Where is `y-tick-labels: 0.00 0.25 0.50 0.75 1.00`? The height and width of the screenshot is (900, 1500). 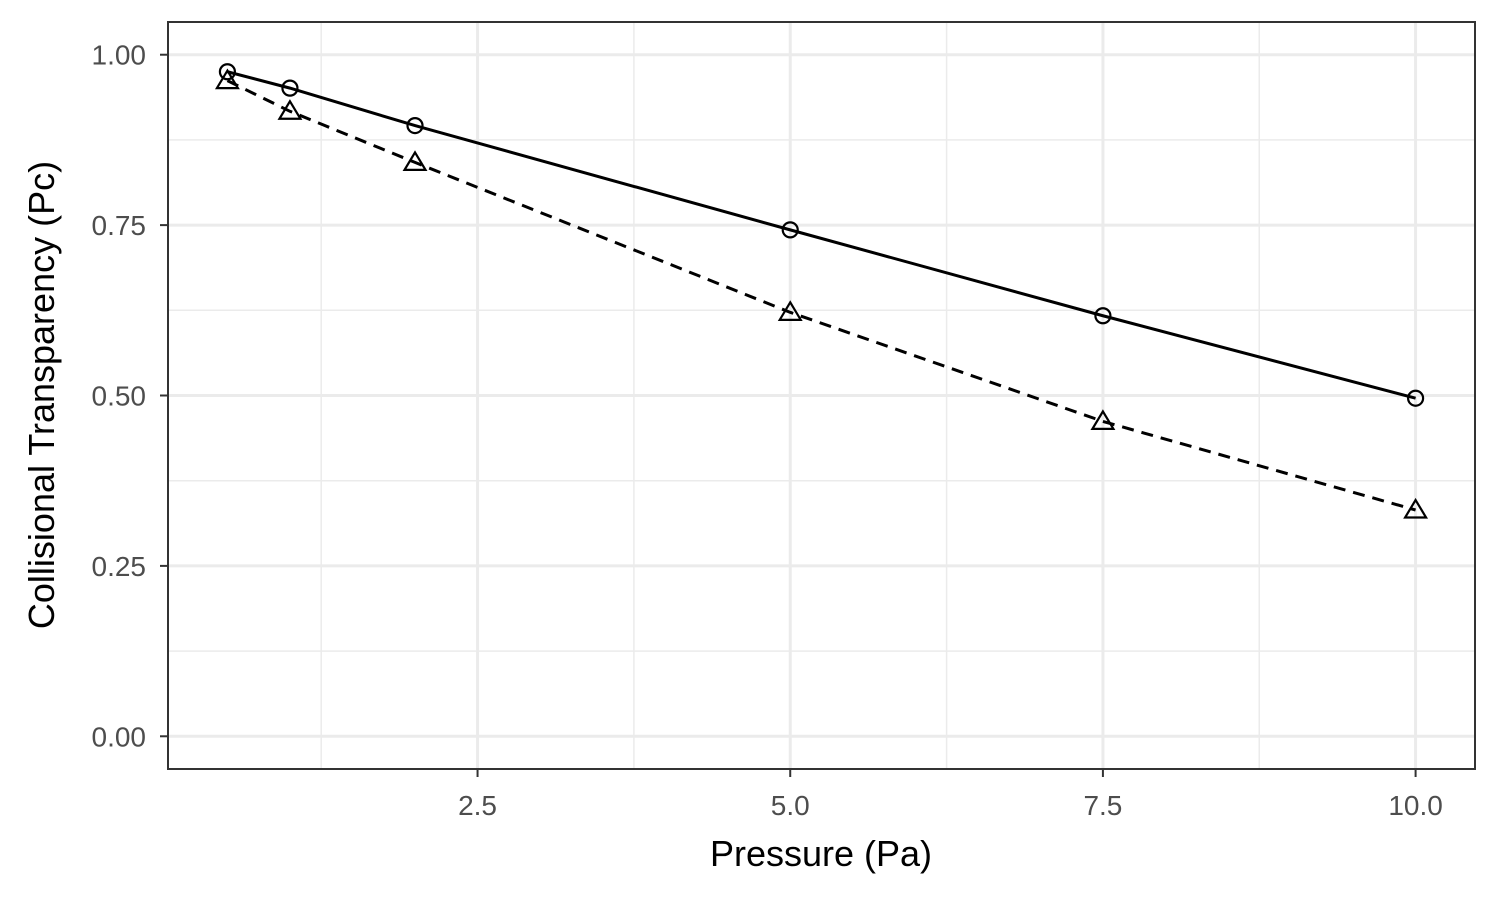
y-tick-labels: 0.00 0.25 0.50 0.75 1.00 is located at coordinates (119, 396).